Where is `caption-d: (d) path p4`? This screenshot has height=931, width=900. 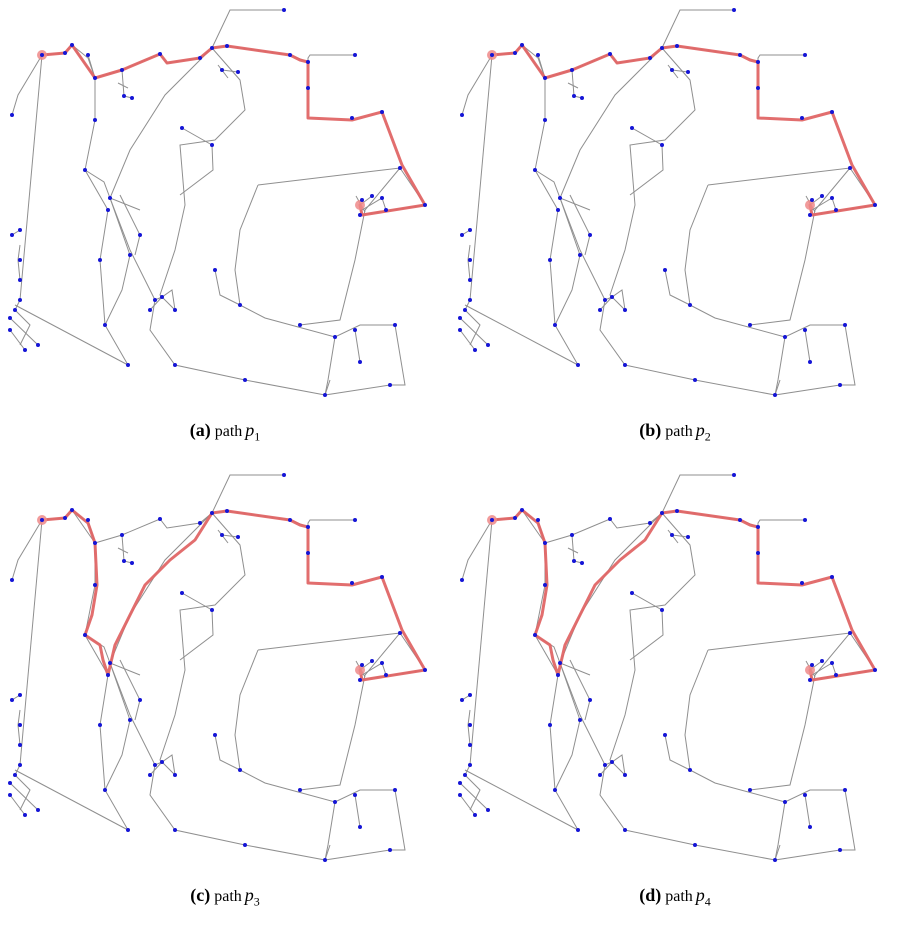
caption-d: (d) path p4 is located at coordinates (675, 897).